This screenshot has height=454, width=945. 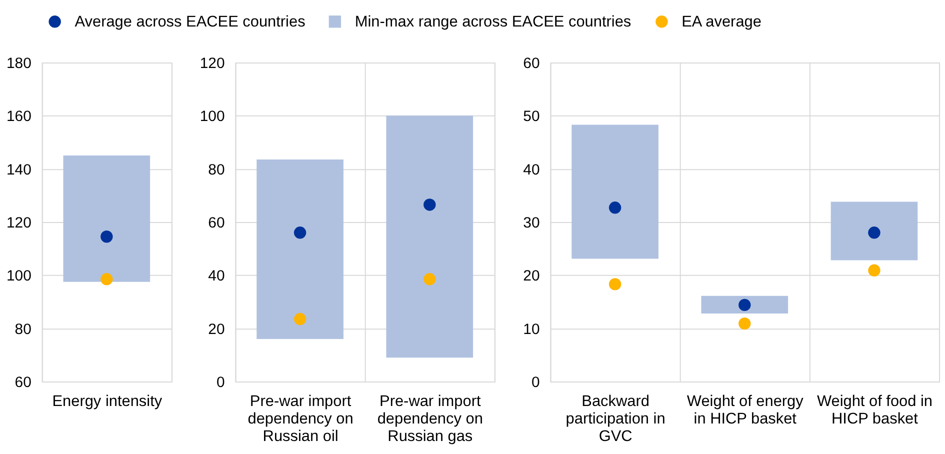 What do you see at coordinates (874, 410) in the screenshot?
I see `x-tick-label: Weight of food in HICP basket` at bounding box center [874, 410].